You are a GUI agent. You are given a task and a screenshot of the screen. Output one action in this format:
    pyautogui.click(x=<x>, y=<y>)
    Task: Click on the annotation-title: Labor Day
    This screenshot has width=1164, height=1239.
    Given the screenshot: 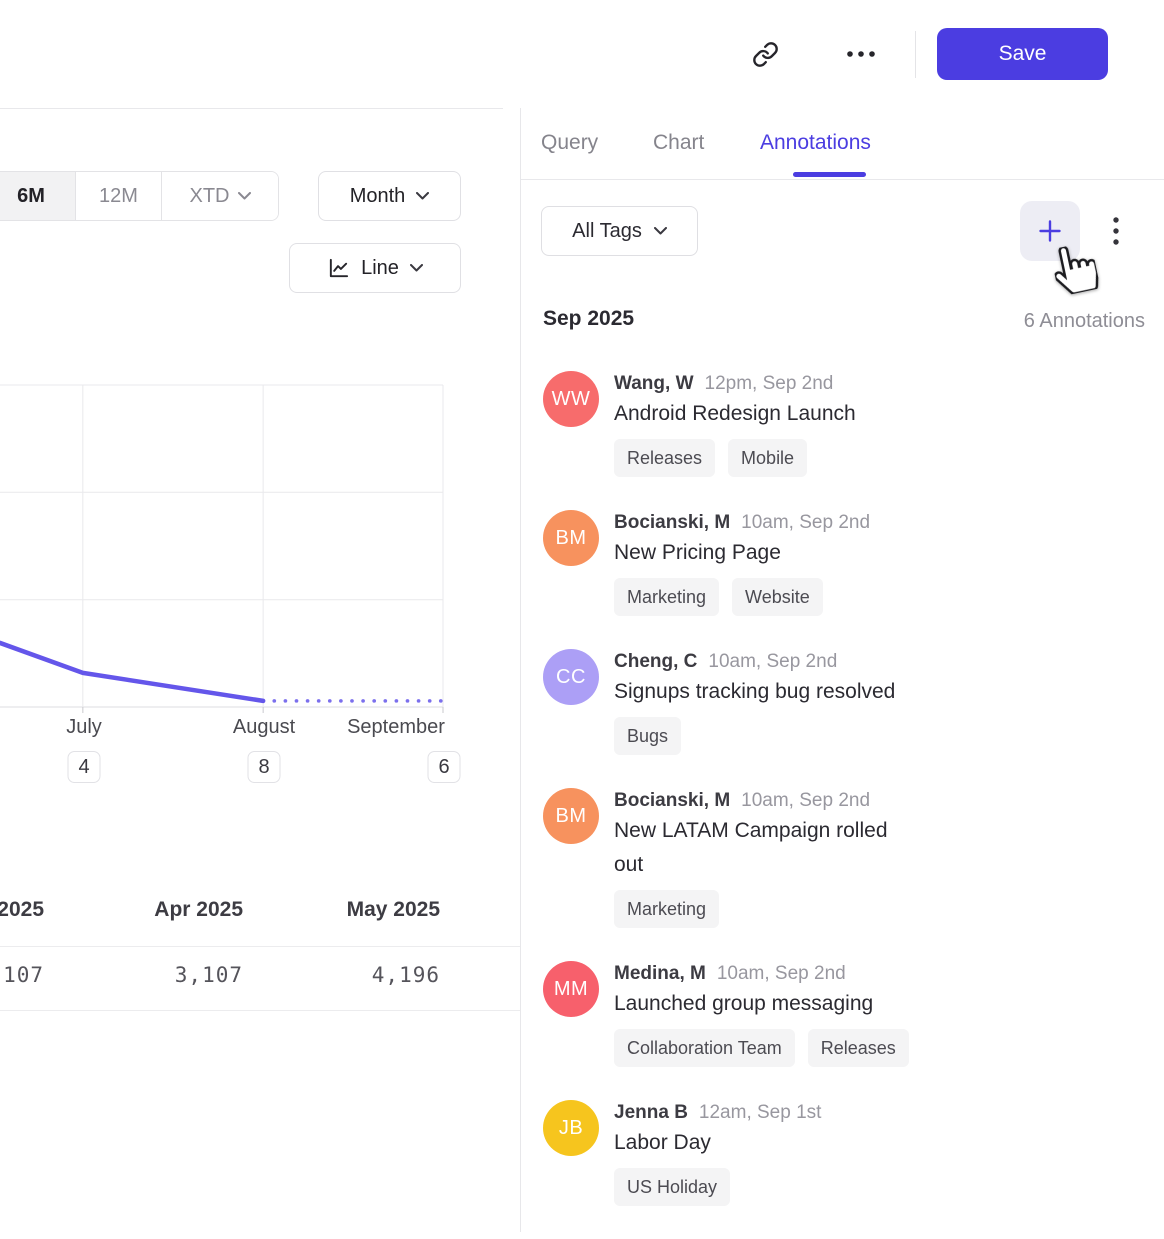 What is the action you would take?
    pyautogui.click(x=662, y=1142)
    